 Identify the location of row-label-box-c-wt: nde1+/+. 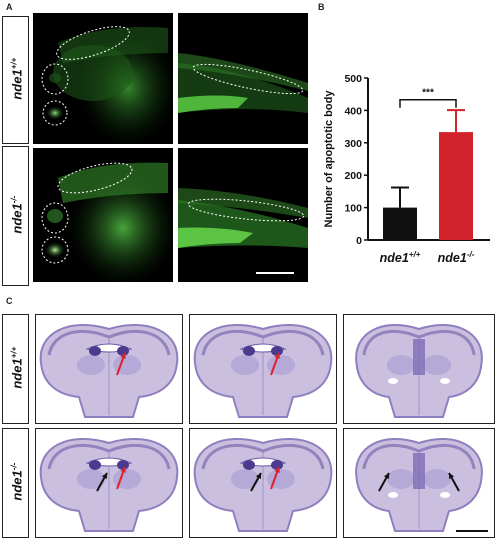
(15, 369).